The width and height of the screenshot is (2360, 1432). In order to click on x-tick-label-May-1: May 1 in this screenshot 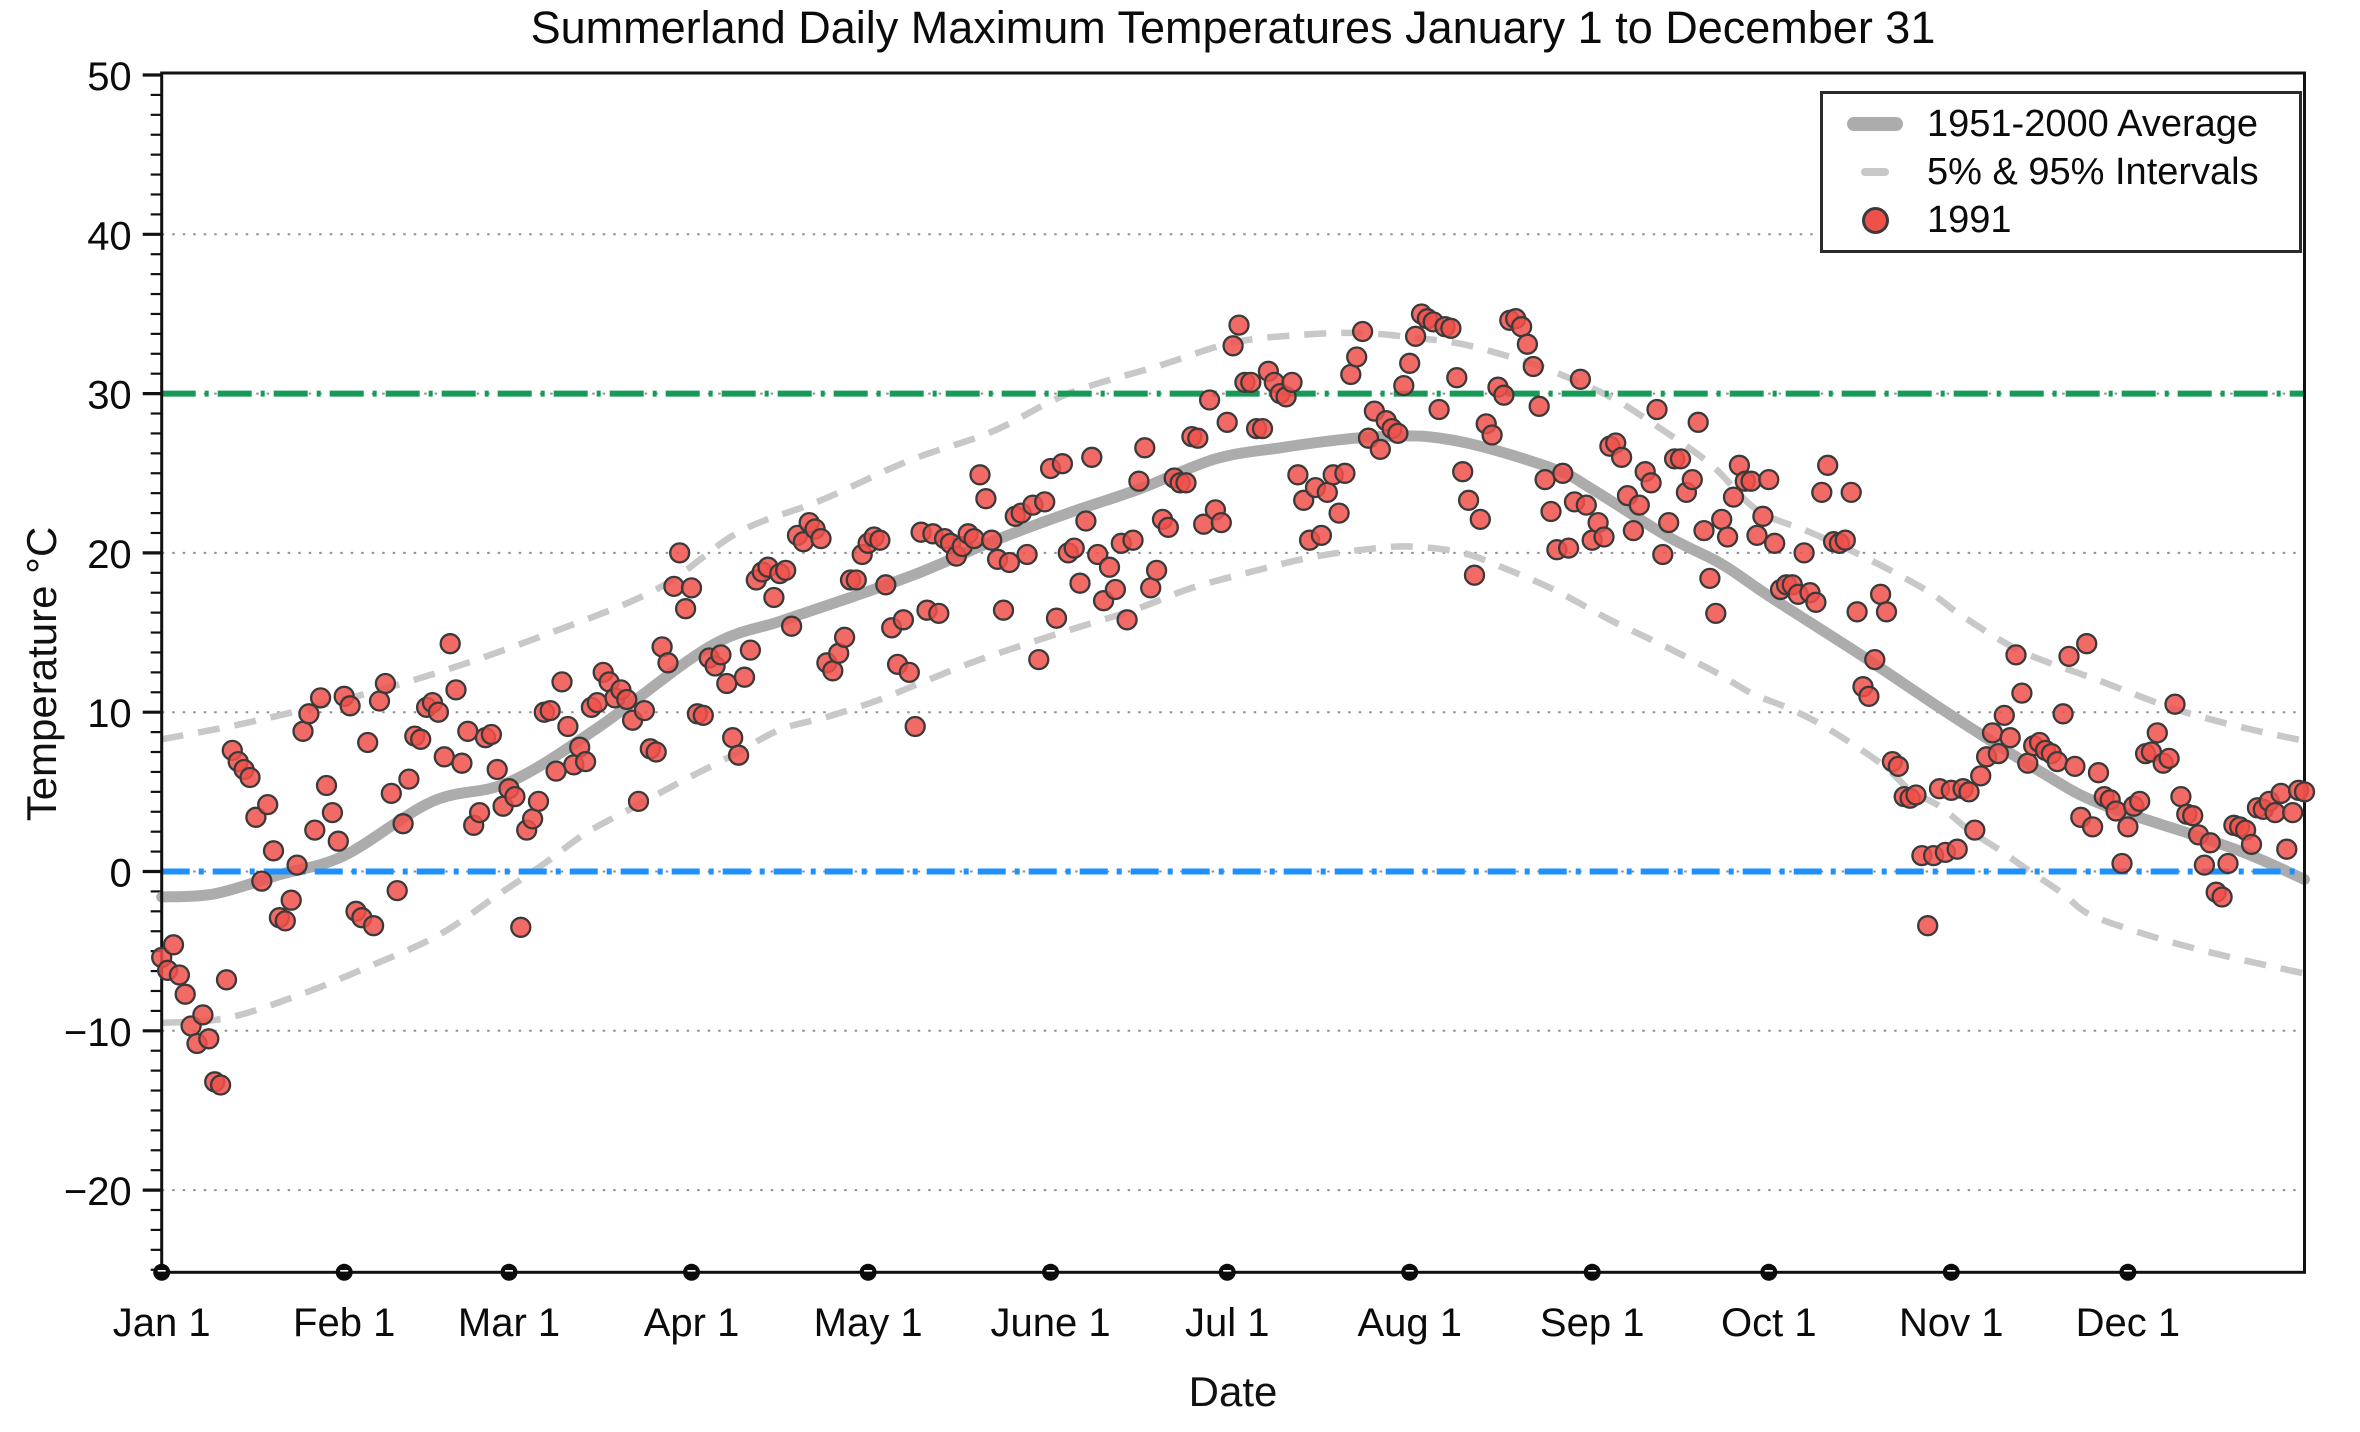, I will do `click(868, 1323)`.